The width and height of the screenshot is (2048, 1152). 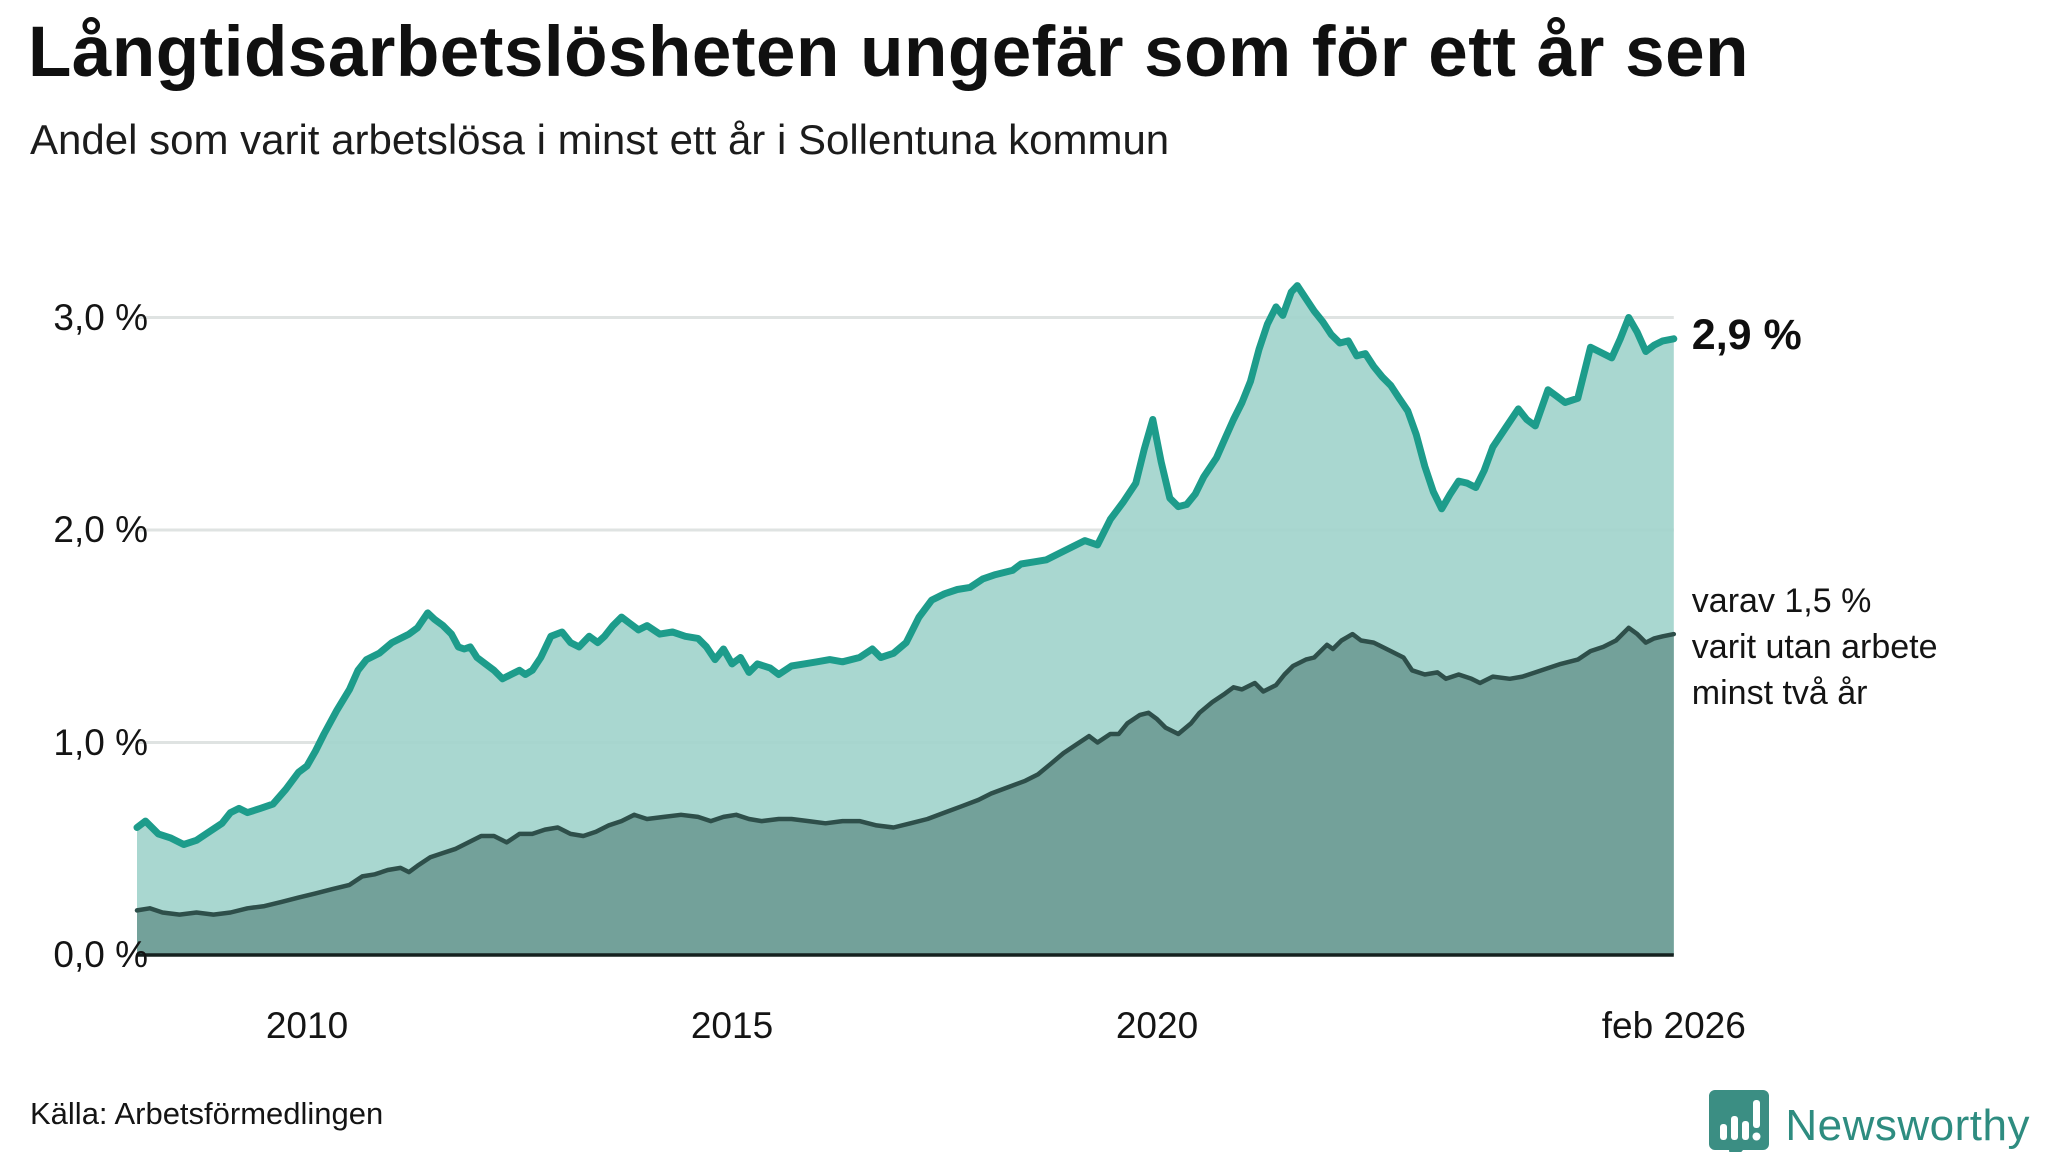 I want to click on brand-name: Newsworthy, so click(x=1907, y=1125).